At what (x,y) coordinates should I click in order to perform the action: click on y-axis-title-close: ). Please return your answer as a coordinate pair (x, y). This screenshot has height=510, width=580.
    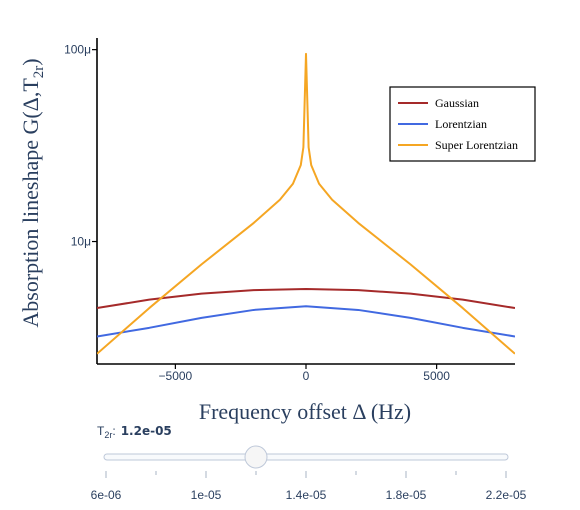
    Looking at the image, I should click on (30, 61).